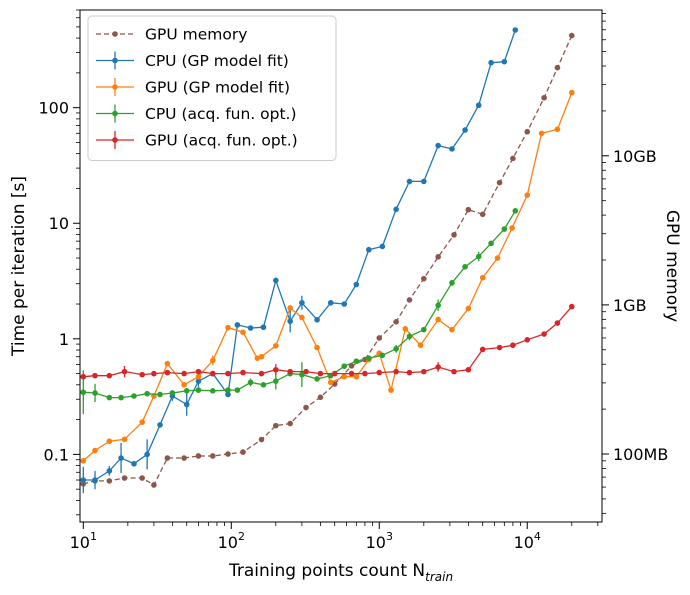 The height and width of the screenshot is (595, 690). I want to click on legend-box, so click(212, 88).